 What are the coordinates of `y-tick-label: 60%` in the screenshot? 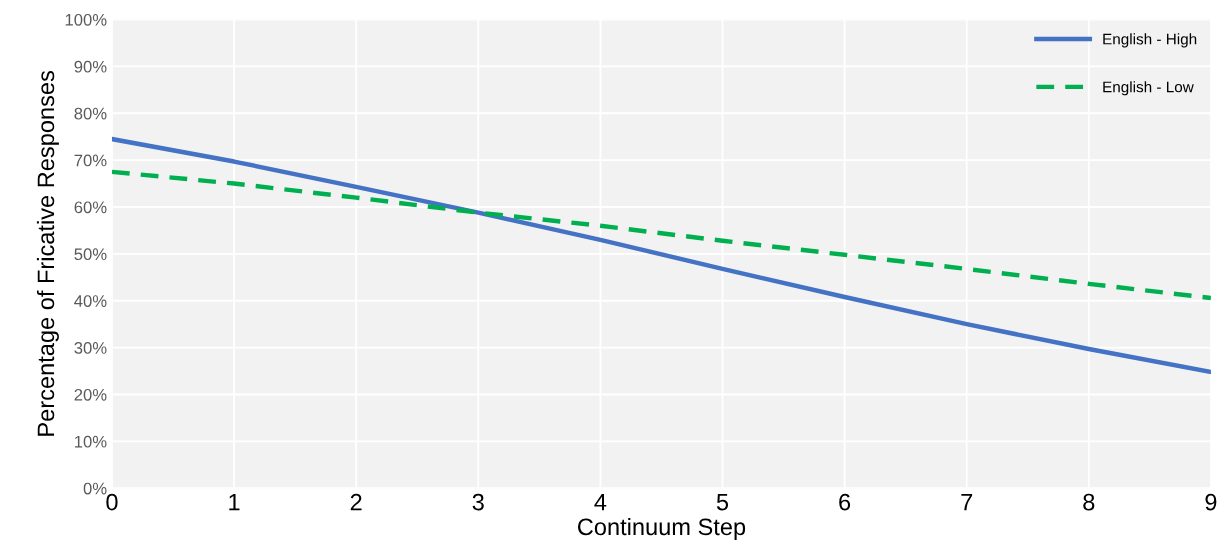 It's located at (90, 207).